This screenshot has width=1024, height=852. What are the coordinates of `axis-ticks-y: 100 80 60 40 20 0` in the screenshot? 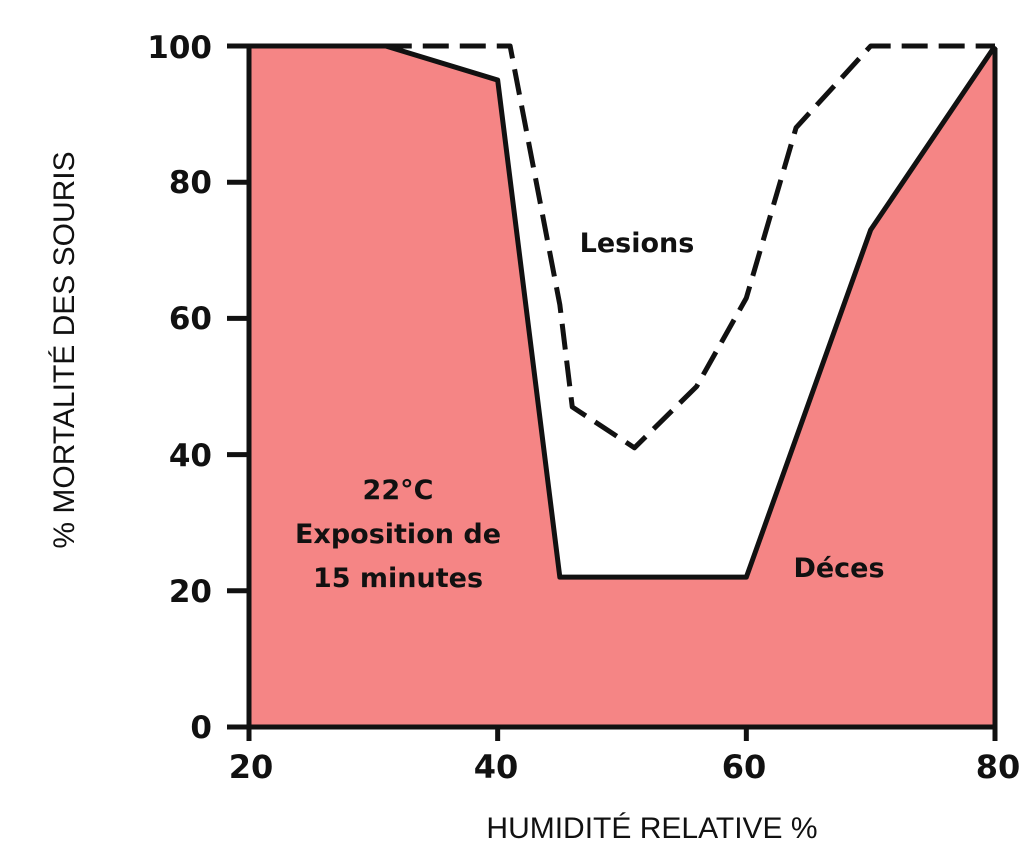 It's located at (179, 388).